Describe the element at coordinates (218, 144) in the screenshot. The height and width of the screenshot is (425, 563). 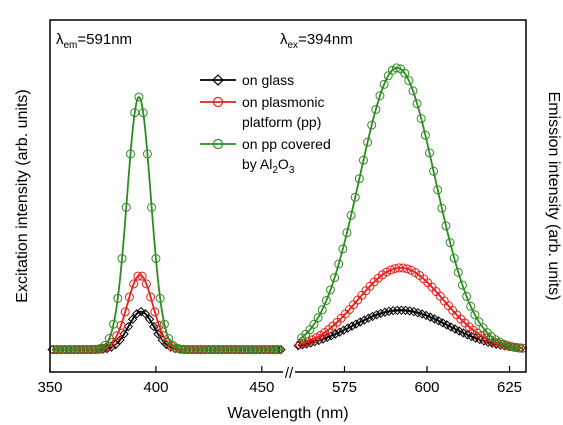
I see `legend-marker-circle` at that location.